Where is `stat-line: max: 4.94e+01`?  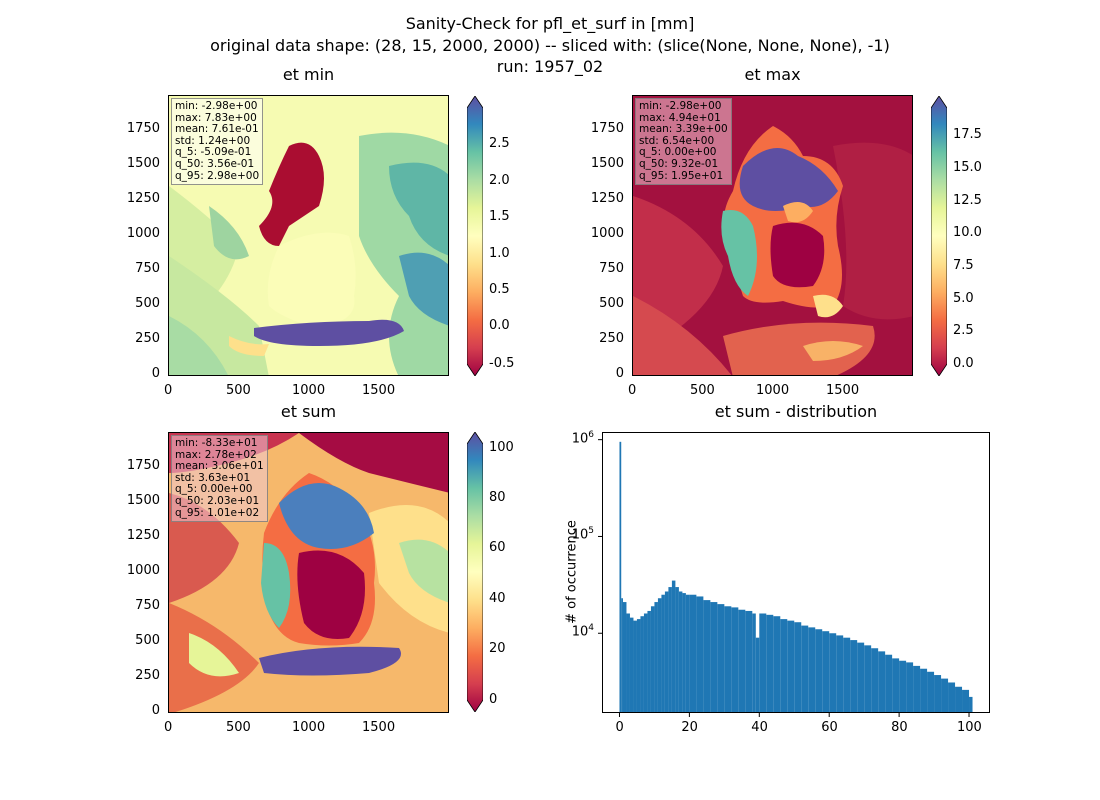 stat-line: max: 4.94e+01 is located at coordinates (680, 117).